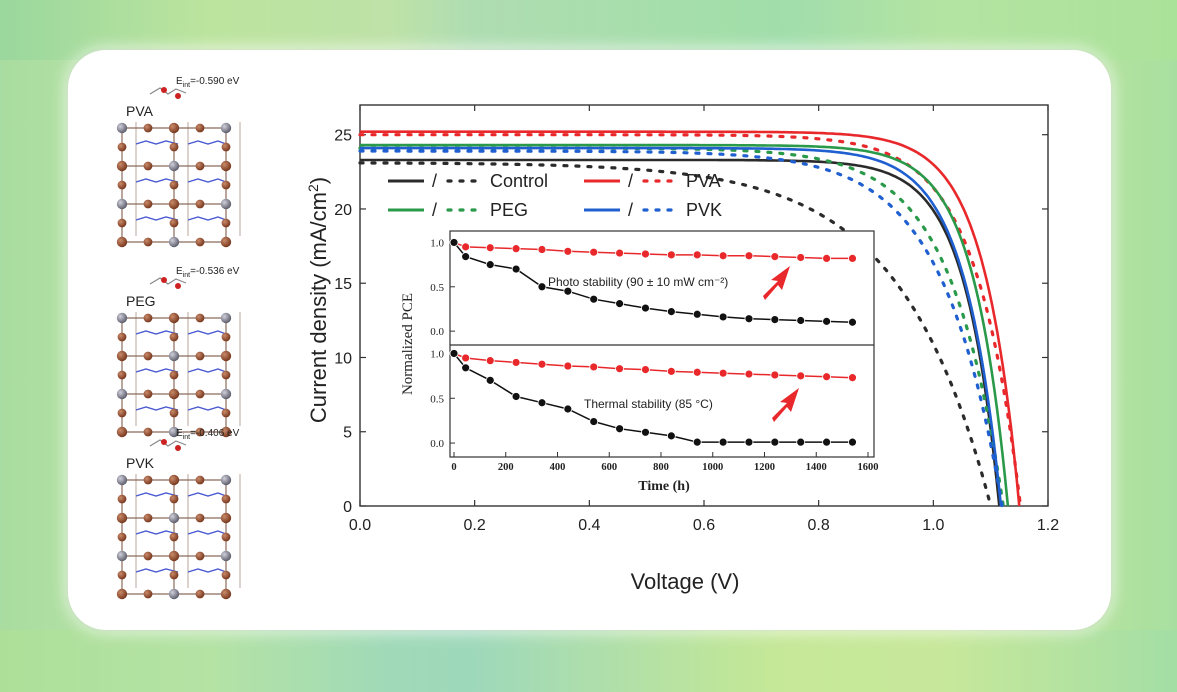 The image size is (1177, 692). I want to click on inset-x-tick-label: 400, so click(558, 467).